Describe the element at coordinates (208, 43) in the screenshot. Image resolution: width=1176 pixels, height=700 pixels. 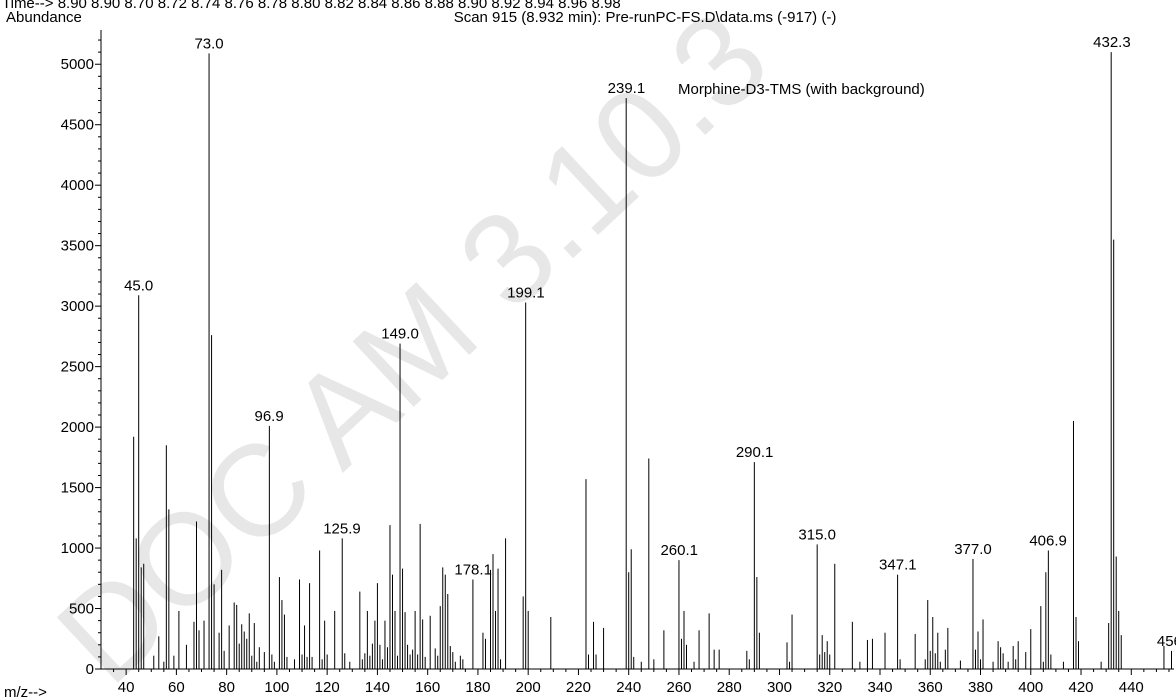
I see `peak-label: 73.0` at that location.